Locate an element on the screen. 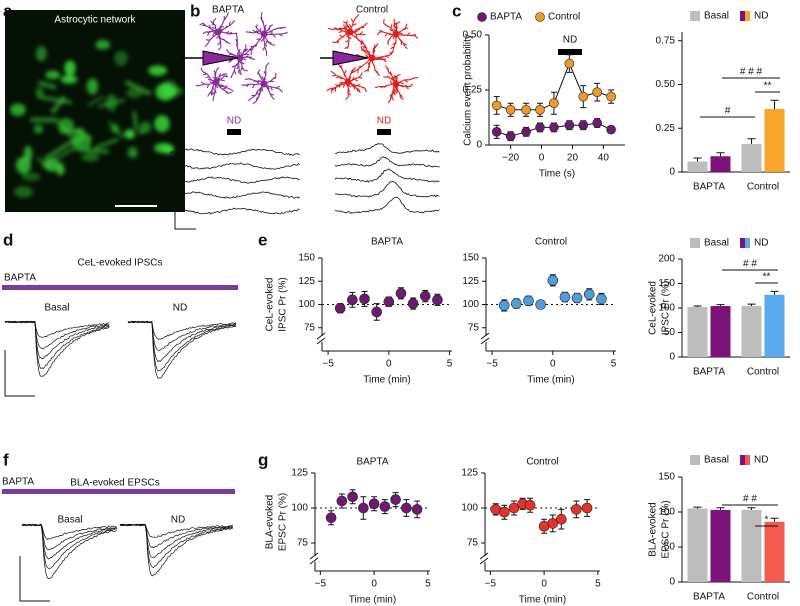  scale-bar is located at coordinates (34, 579).